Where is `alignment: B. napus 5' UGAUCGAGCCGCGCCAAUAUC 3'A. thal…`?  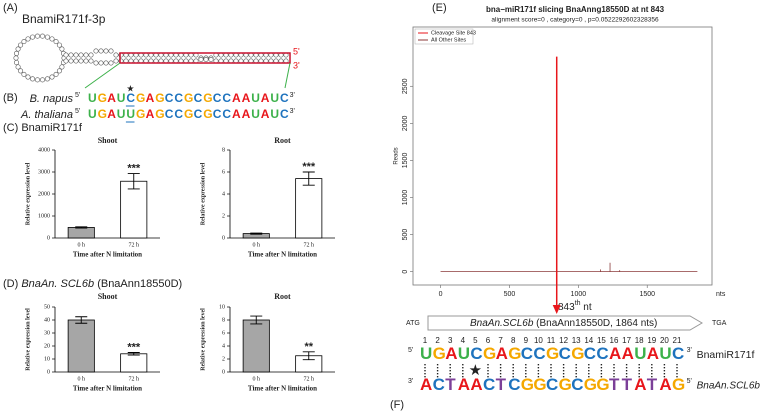
alignment: B. napus 5' UGAUCGAGCCGCGCCAAUAUC 3'A. thal… is located at coordinates (157, 103).